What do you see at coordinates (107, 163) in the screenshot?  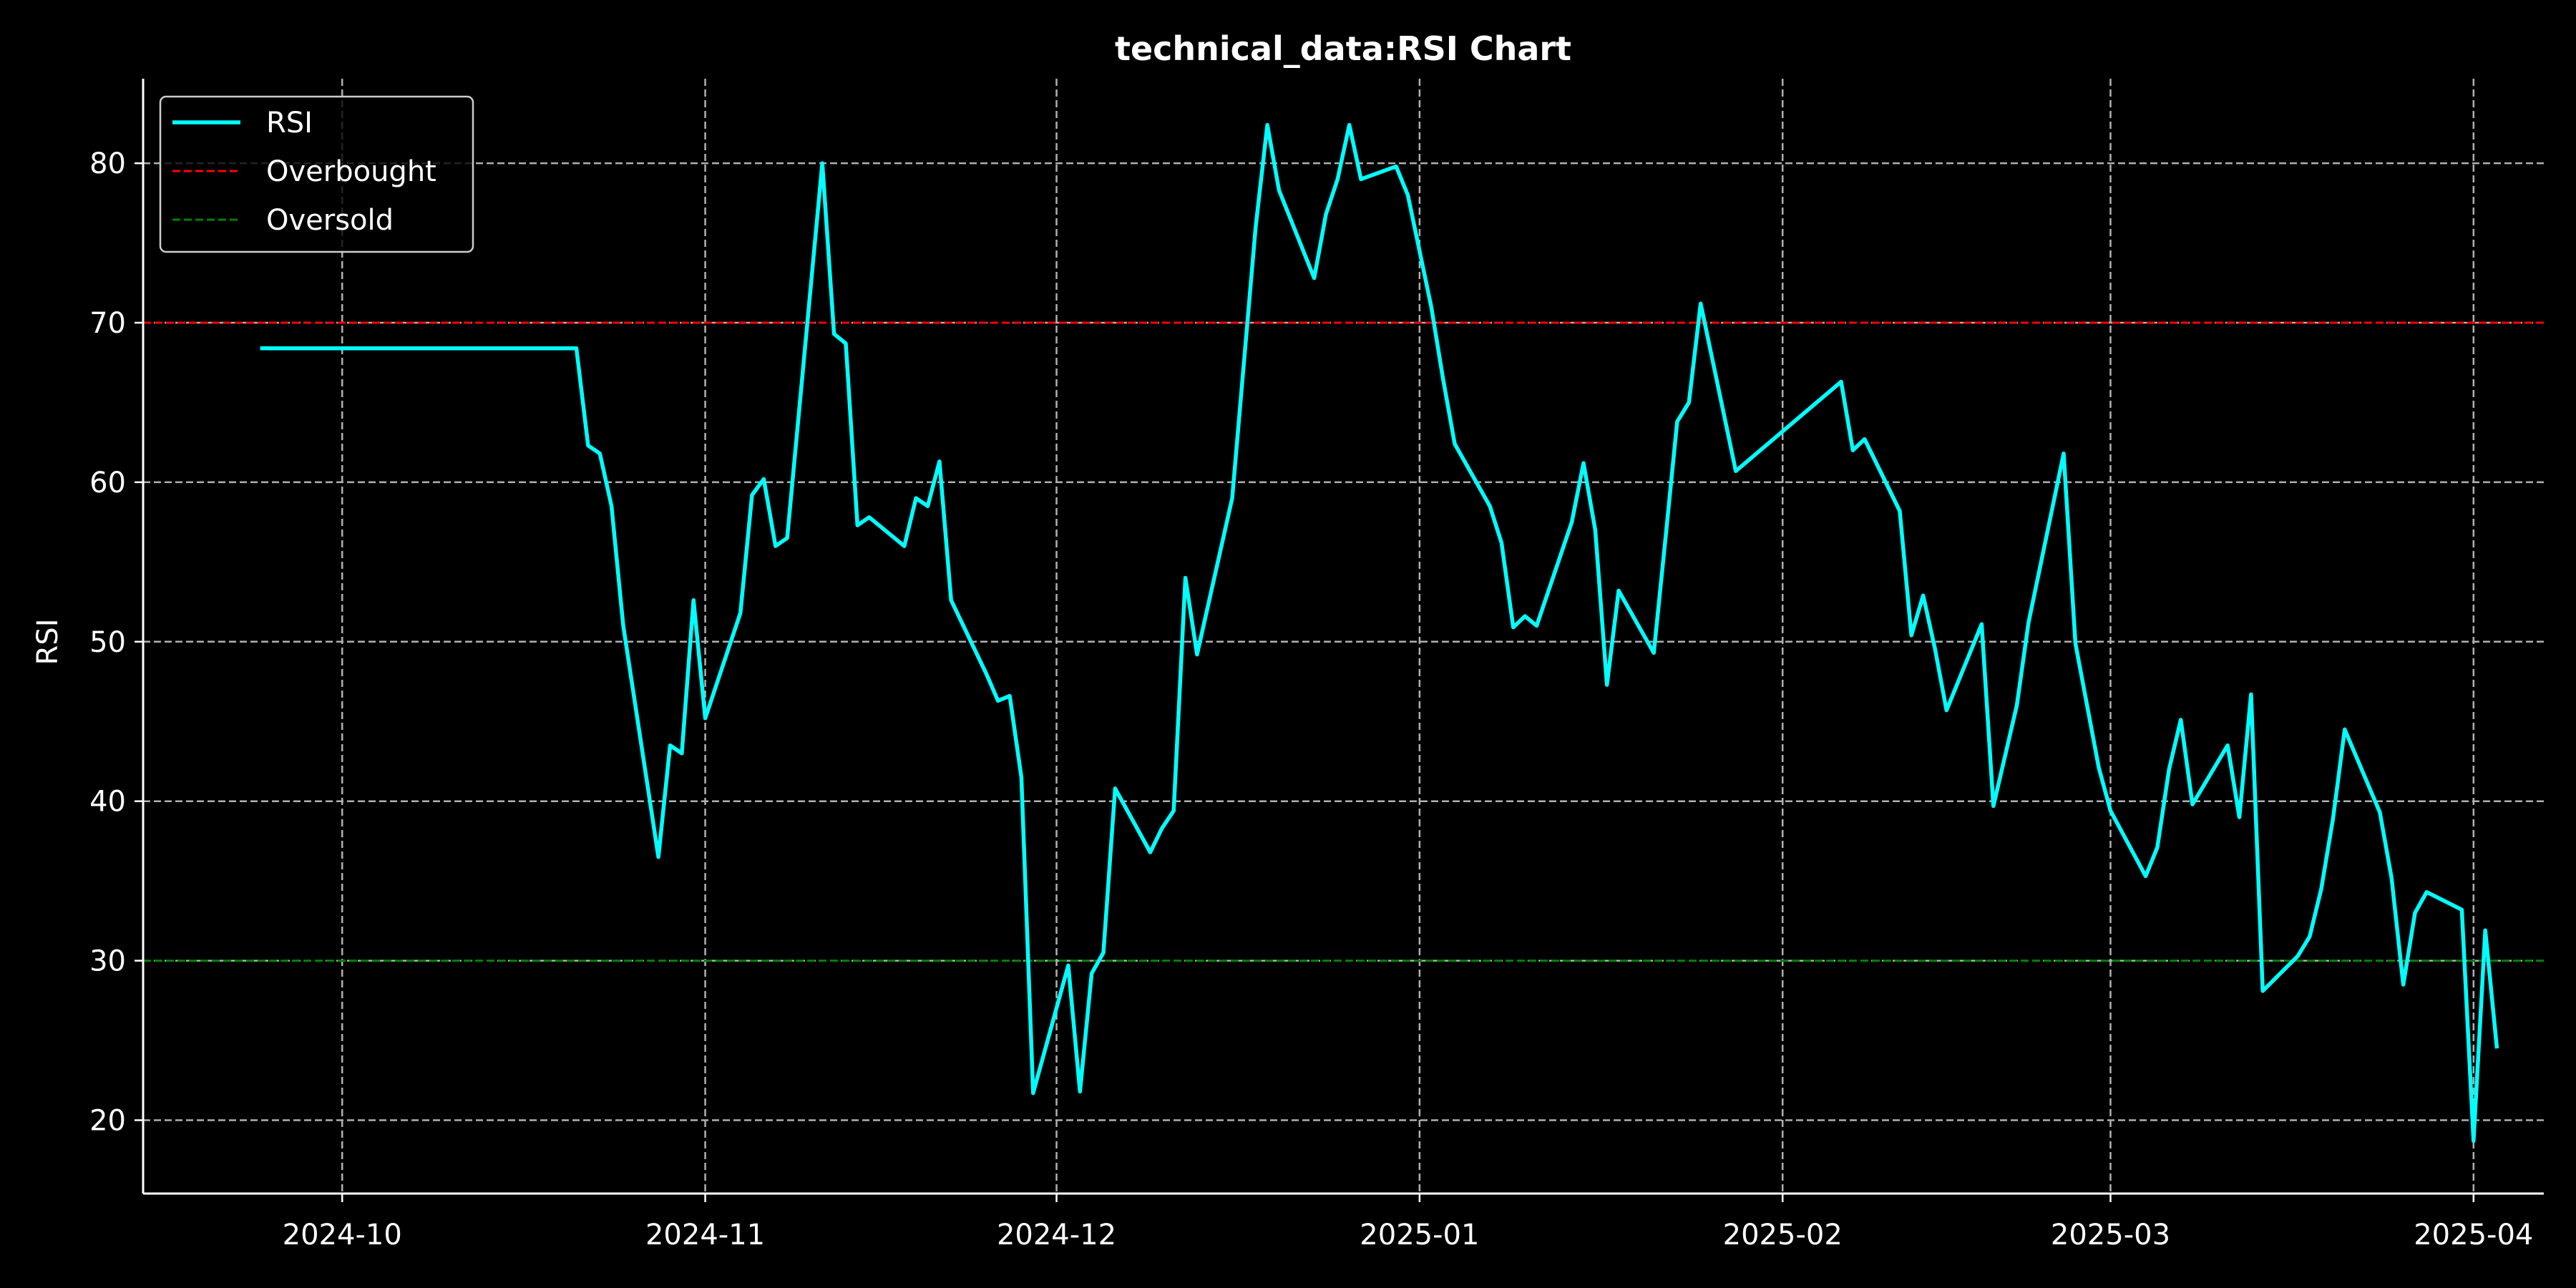 I see `y-tick-label: 80` at bounding box center [107, 163].